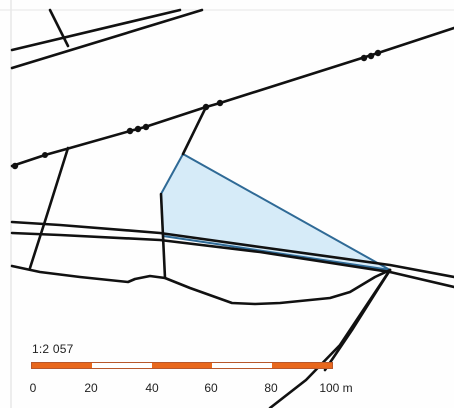 The width and height of the screenshot is (454, 408). Describe the element at coordinates (271, 388) in the screenshot. I see `scale-tick-label: 80` at that location.